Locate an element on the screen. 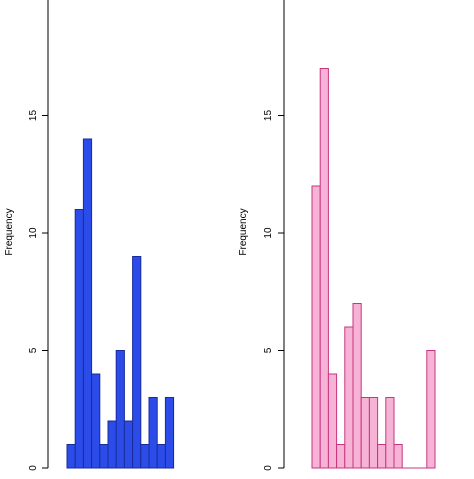 This screenshot has height=479, width=474. right-y-tick-label: 0 is located at coordinates (268, 468).